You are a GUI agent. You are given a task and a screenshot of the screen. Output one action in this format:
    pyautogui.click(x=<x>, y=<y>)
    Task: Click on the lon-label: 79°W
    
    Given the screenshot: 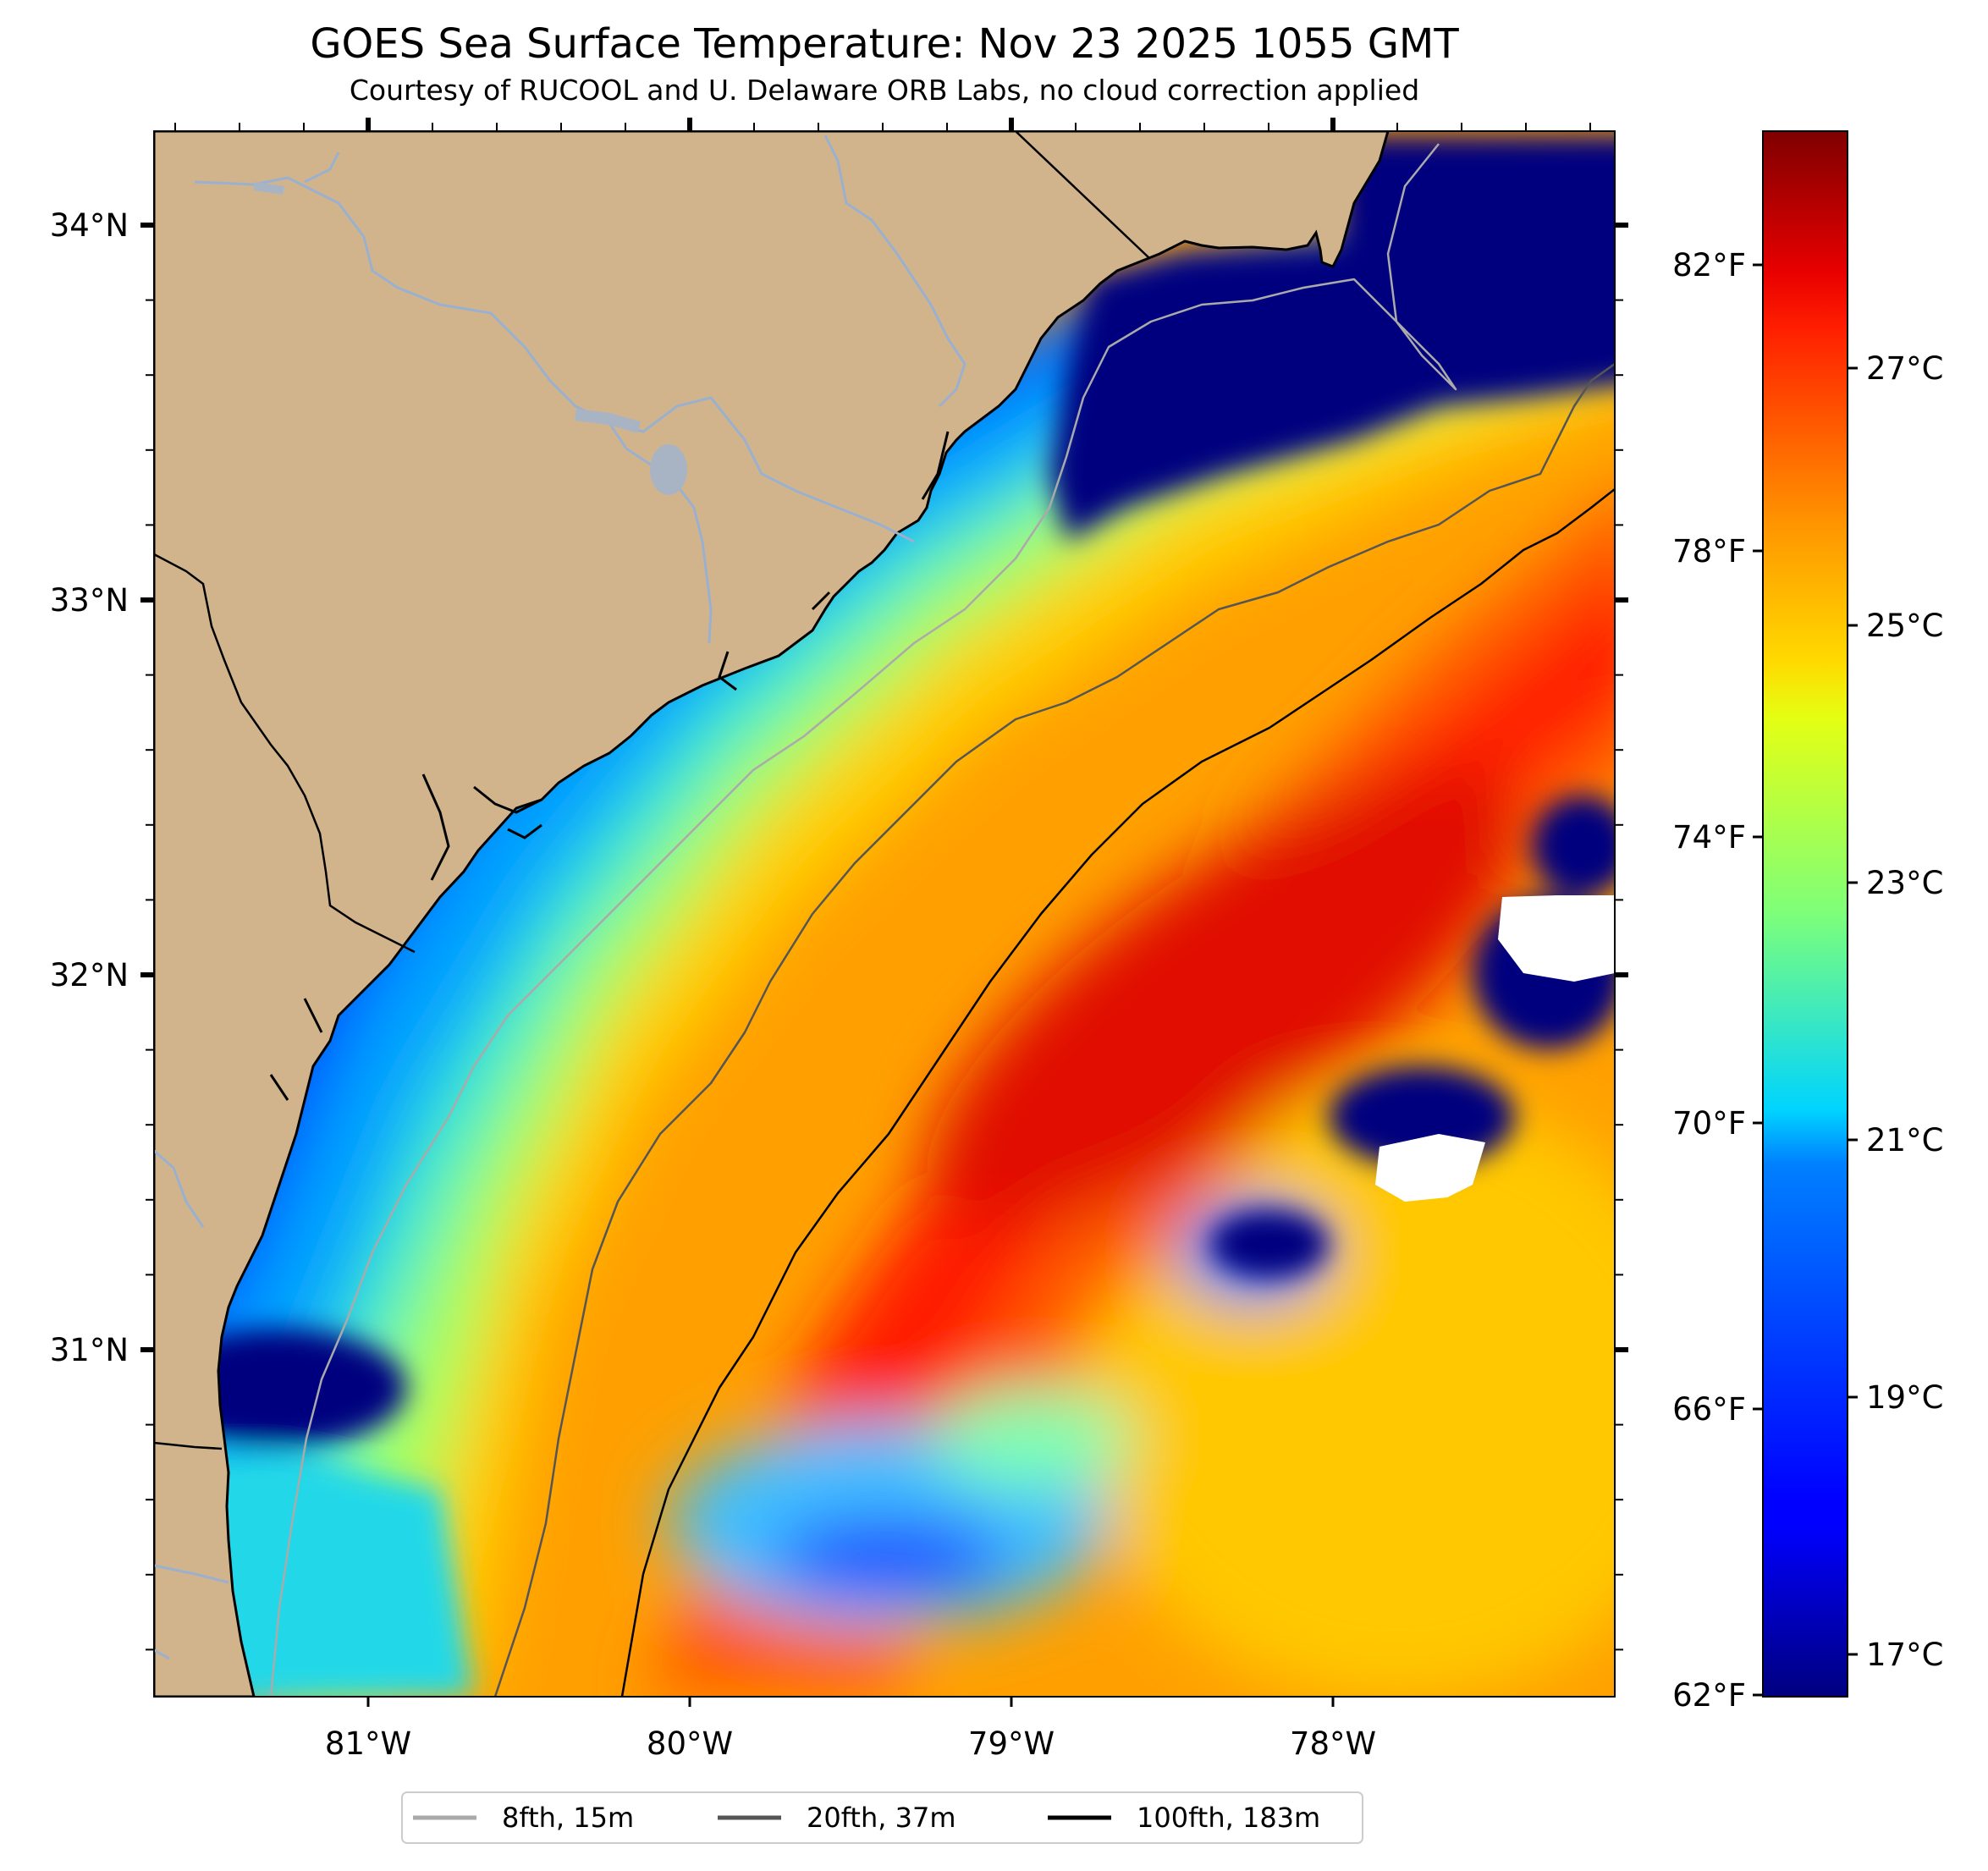 What is the action you would take?
    pyautogui.click(x=1011, y=1744)
    